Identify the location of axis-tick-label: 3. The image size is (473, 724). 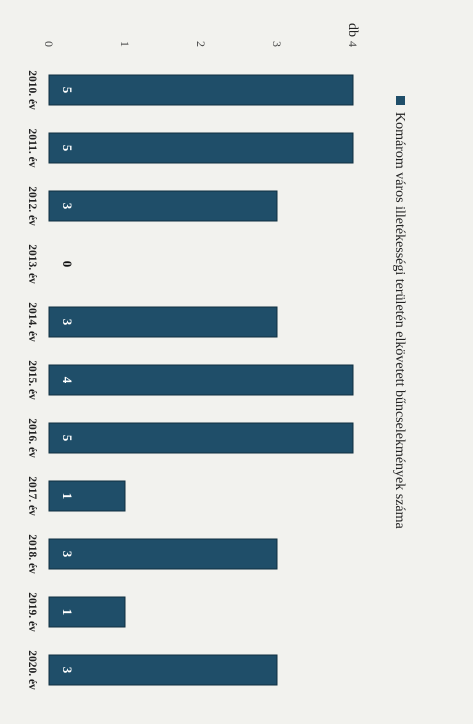
(277, 44).